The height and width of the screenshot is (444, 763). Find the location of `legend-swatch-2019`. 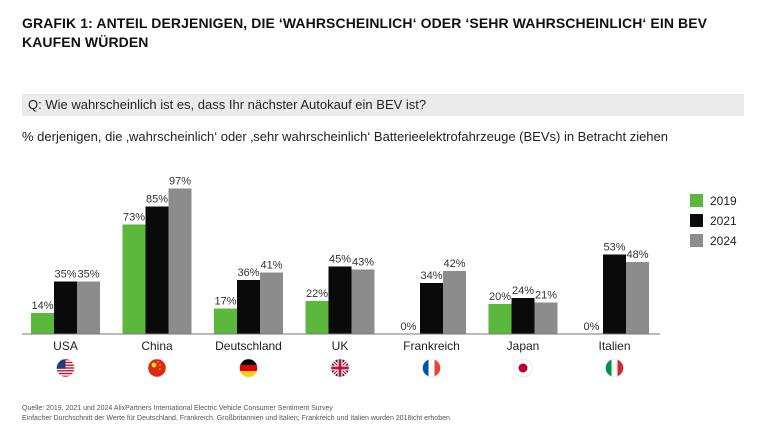

legend-swatch-2019 is located at coordinates (696, 200).